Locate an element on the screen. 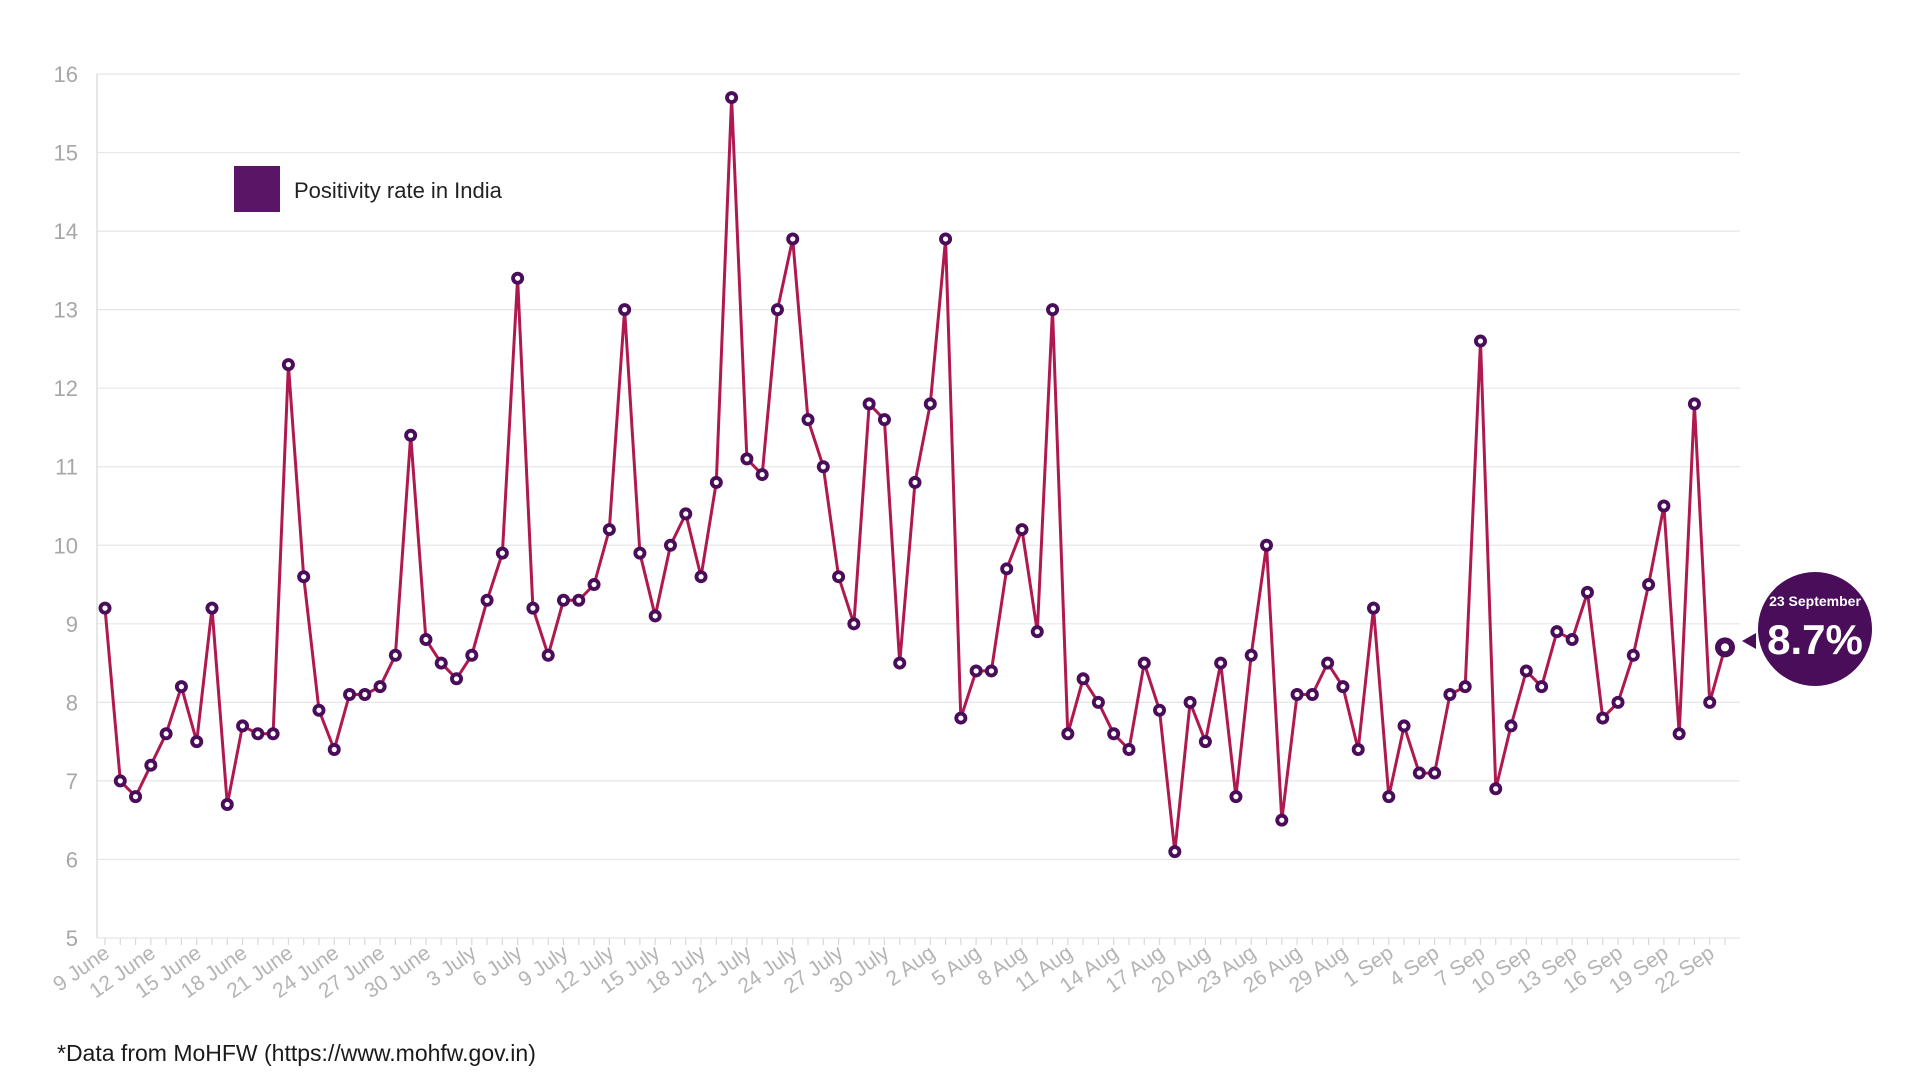 The image size is (1920, 1080). x-tick-label: 3 July is located at coordinates (452, 966).